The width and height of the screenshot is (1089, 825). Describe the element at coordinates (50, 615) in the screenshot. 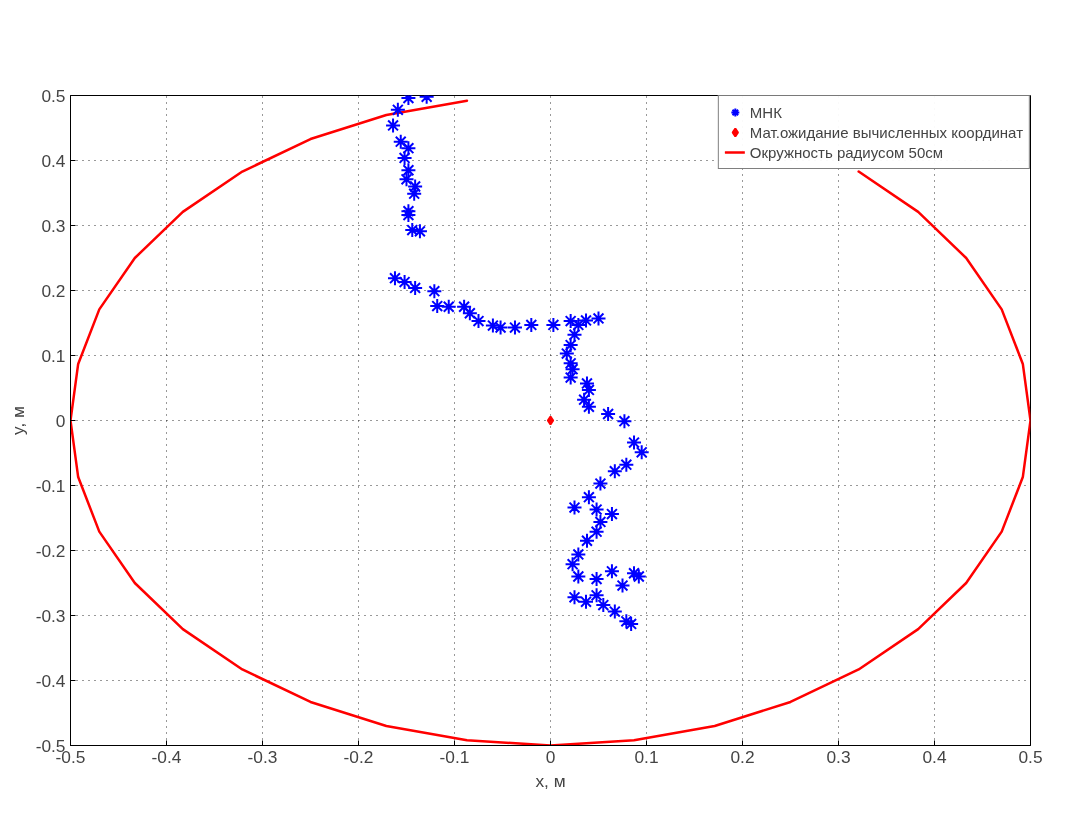

I see `y-tick-label: -0.3` at that location.